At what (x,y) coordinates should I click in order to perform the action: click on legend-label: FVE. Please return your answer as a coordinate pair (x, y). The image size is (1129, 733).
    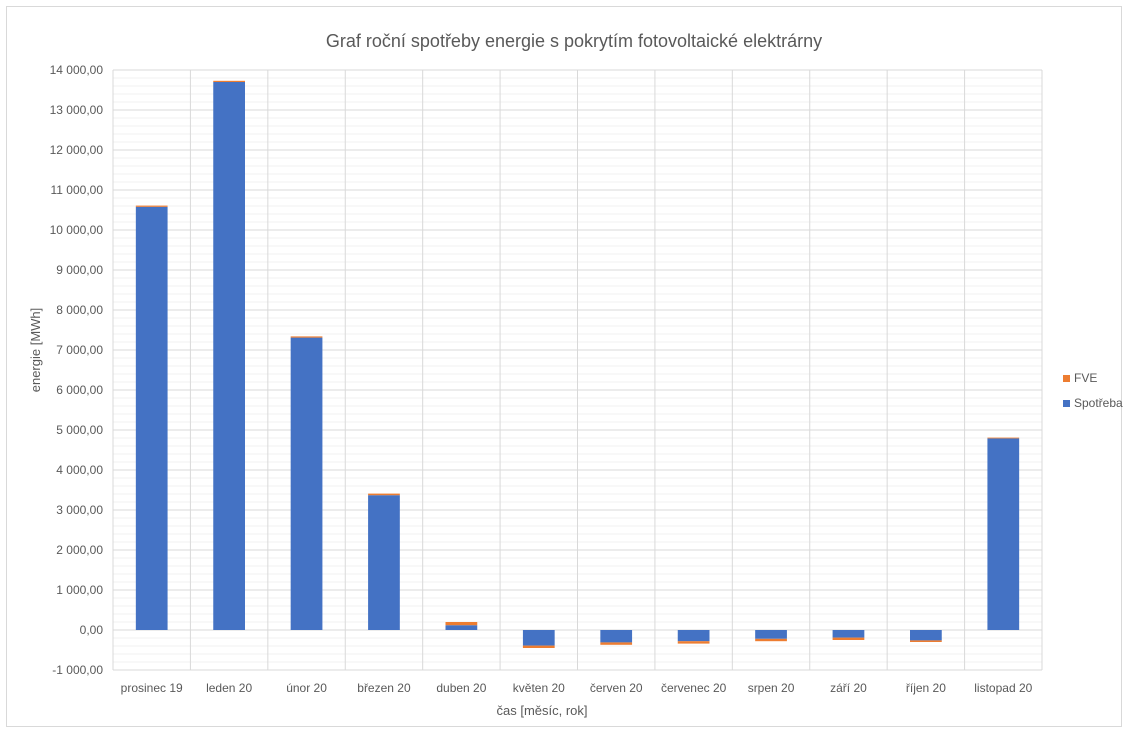
    Looking at the image, I should click on (1085, 378).